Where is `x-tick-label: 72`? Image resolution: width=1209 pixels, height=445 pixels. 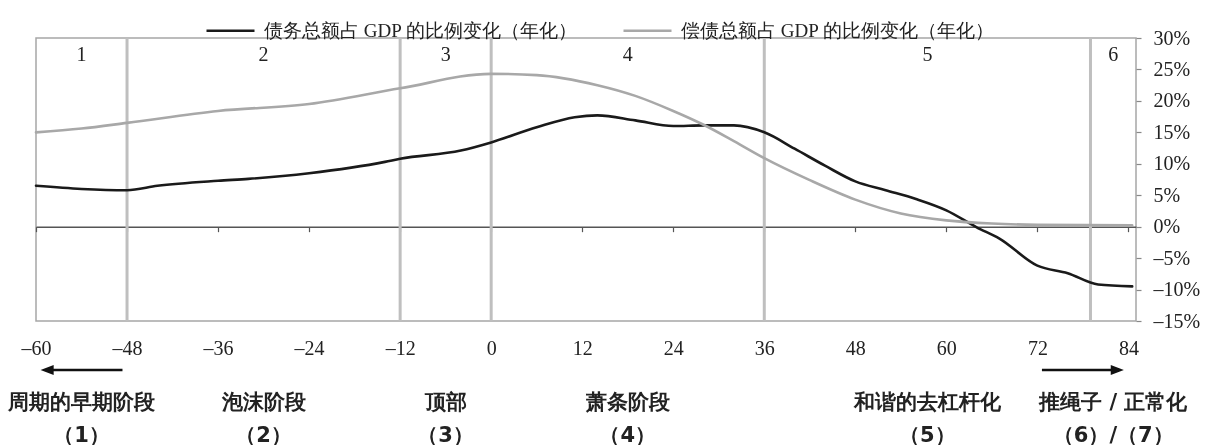
x-tick-label: 72 is located at coordinates (1037, 347).